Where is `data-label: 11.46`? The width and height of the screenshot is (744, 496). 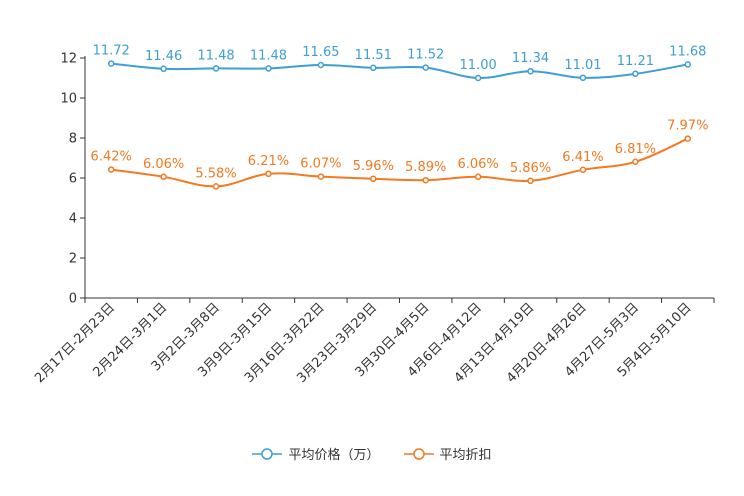 data-label: 11.46 is located at coordinates (163, 56).